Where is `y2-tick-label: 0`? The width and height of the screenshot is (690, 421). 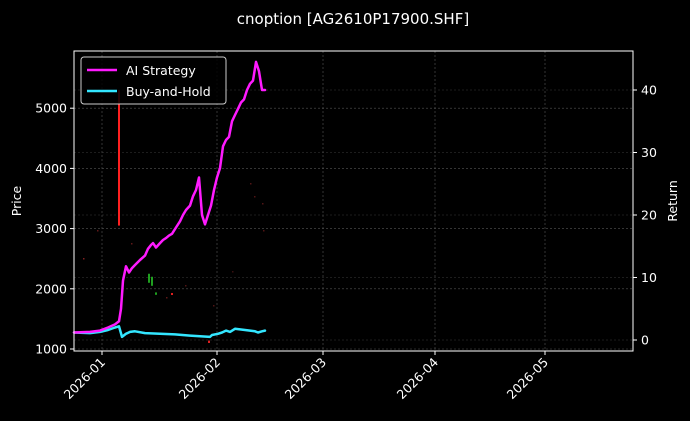 y2-tick-label: 0 is located at coordinates (645, 340).